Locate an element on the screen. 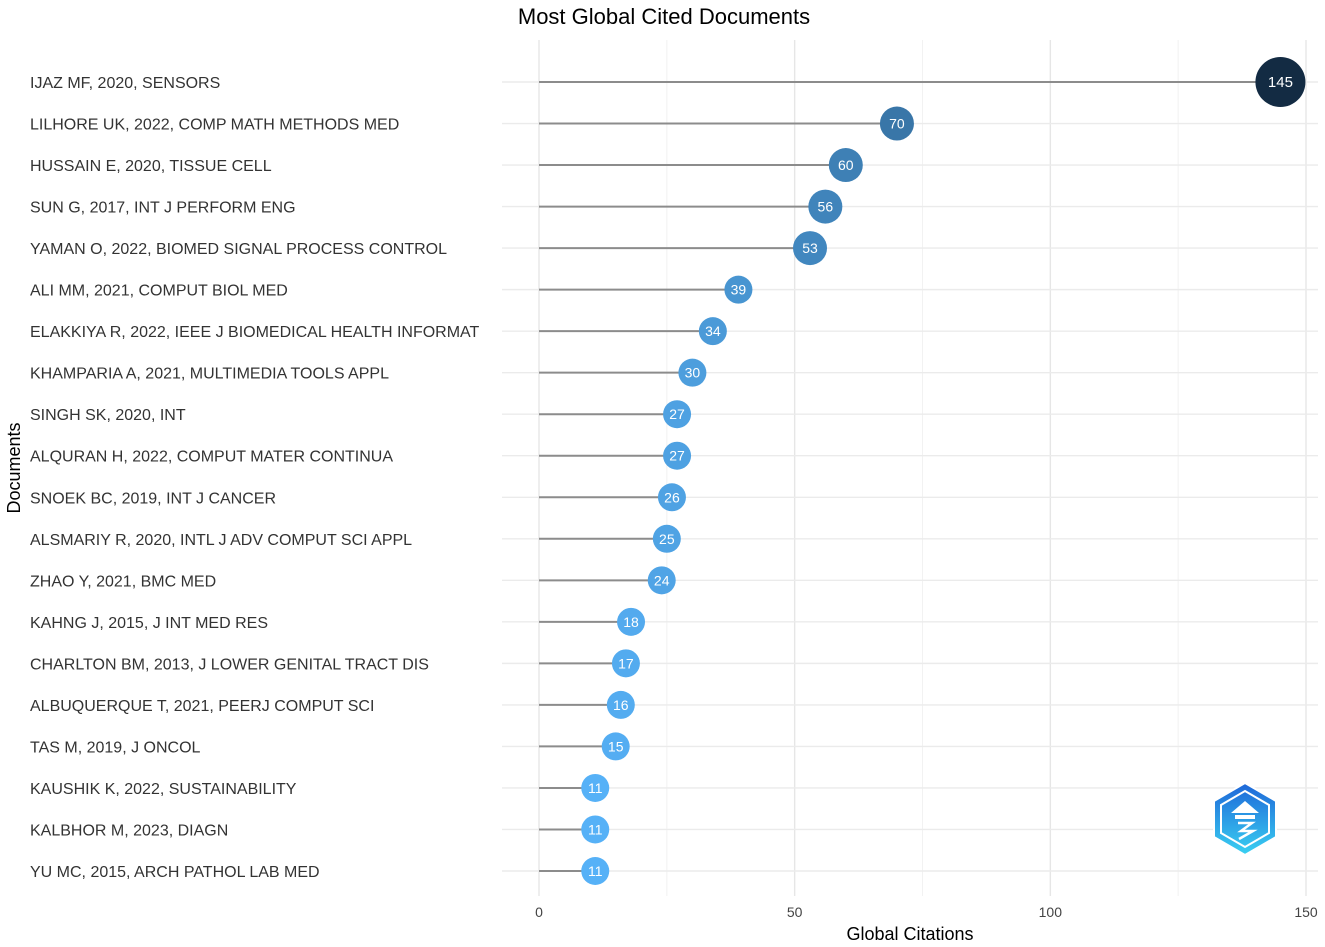 This screenshot has width=1325, height=947. data-label: 24 is located at coordinates (662, 580).